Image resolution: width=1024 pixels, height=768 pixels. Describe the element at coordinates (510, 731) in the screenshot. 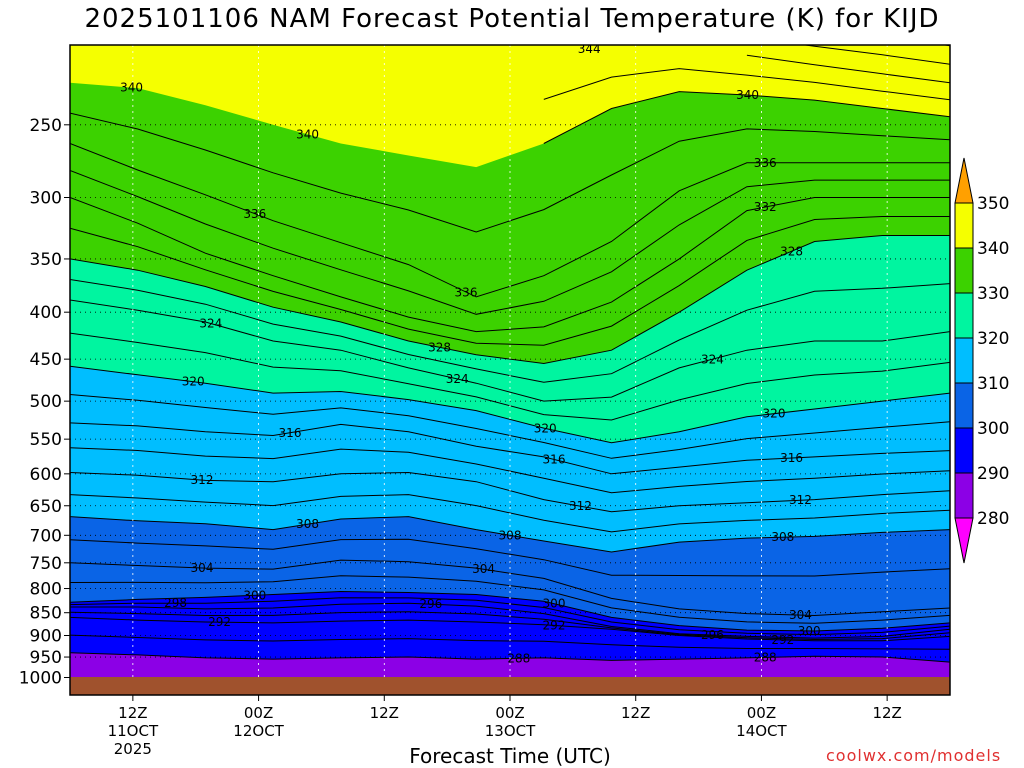

I see `x-tick-label: 13OCT` at that location.